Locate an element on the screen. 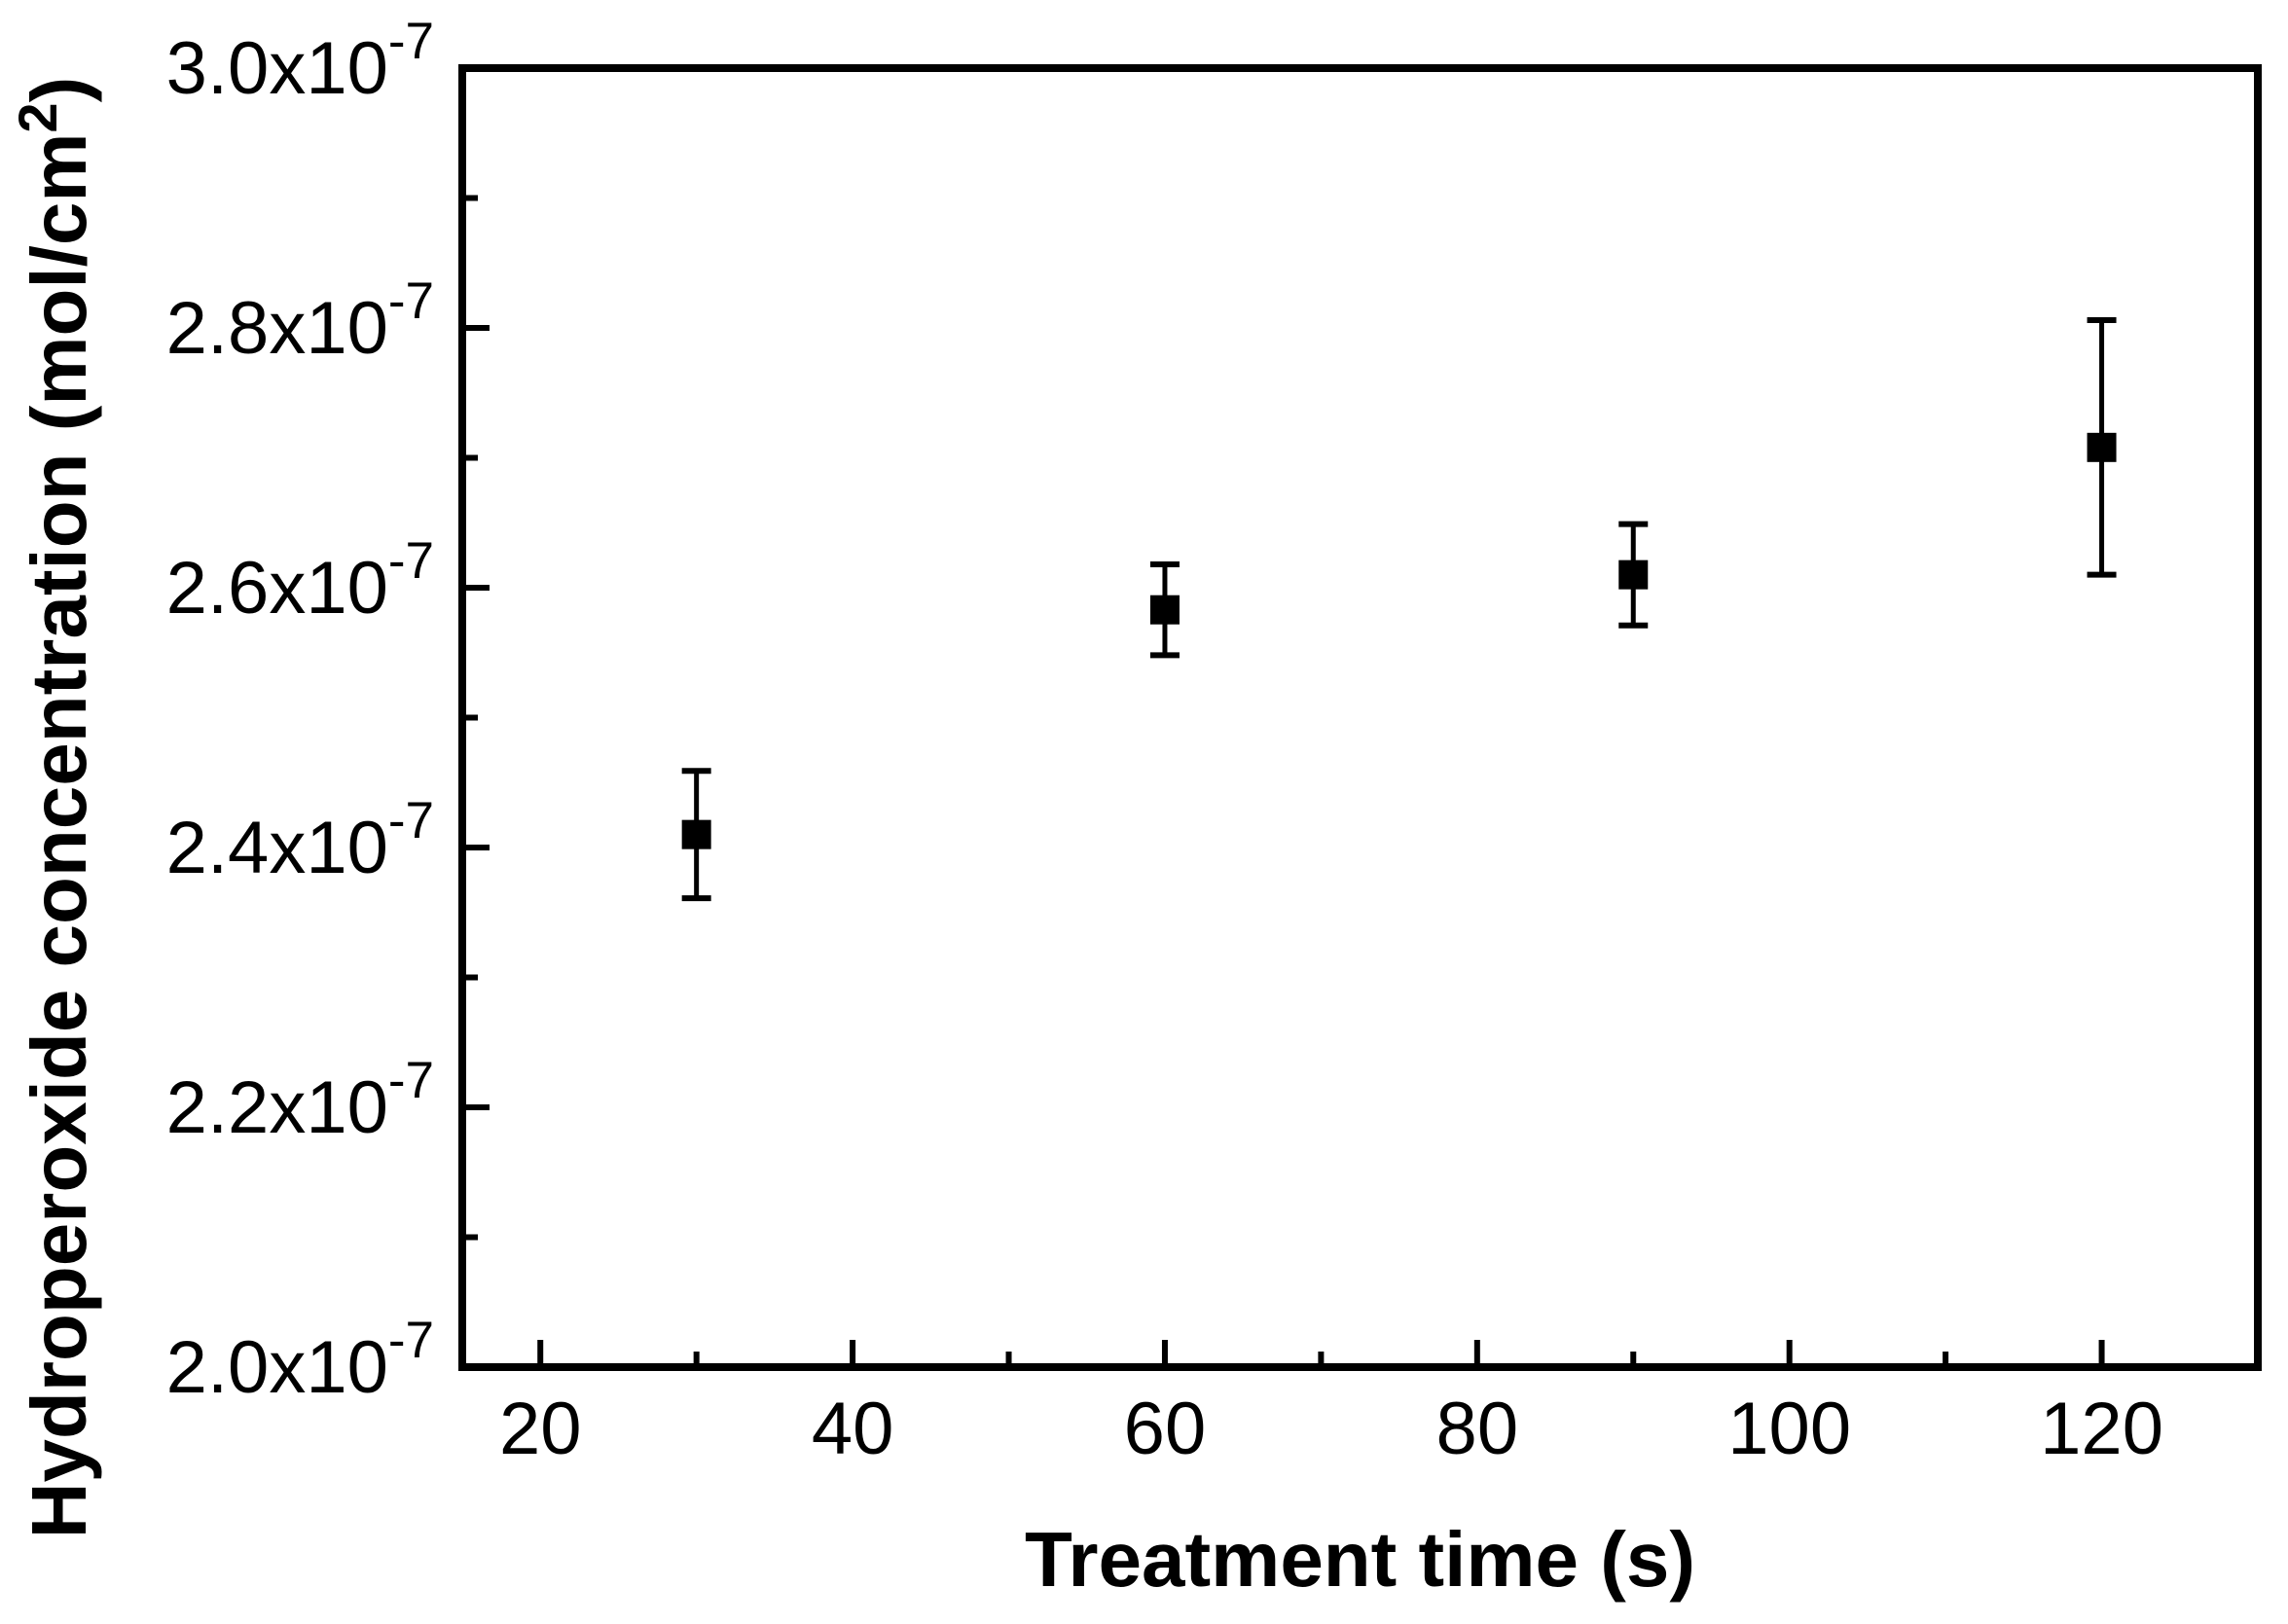 This screenshot has width=2288, height=1624. y-tick-label: 3.0x10⁻⁷ is located at coordinates (300, 61).